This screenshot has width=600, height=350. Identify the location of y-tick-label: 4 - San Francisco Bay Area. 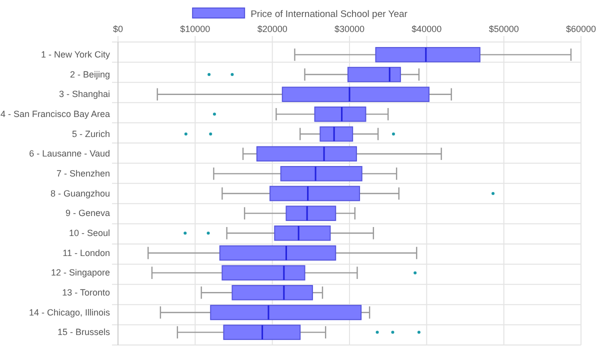
(55, 114).